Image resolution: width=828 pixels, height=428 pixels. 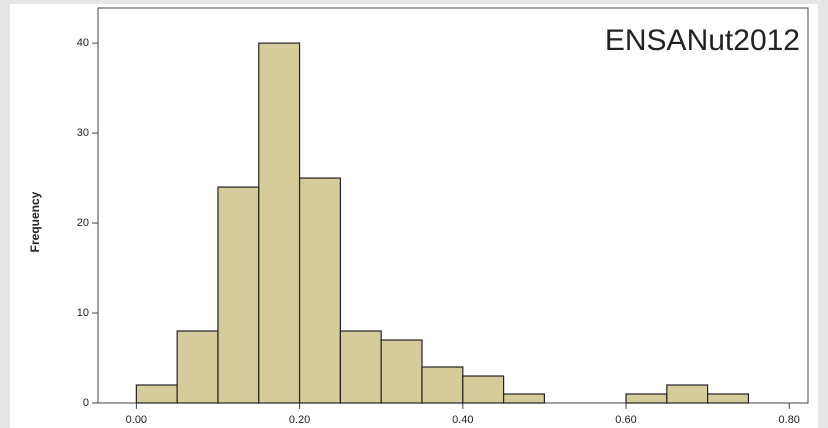 What do you see at coordinates (83, 133) in the screenshot?
I see `y-tick-label: 30` at bounding box center [83, 133].